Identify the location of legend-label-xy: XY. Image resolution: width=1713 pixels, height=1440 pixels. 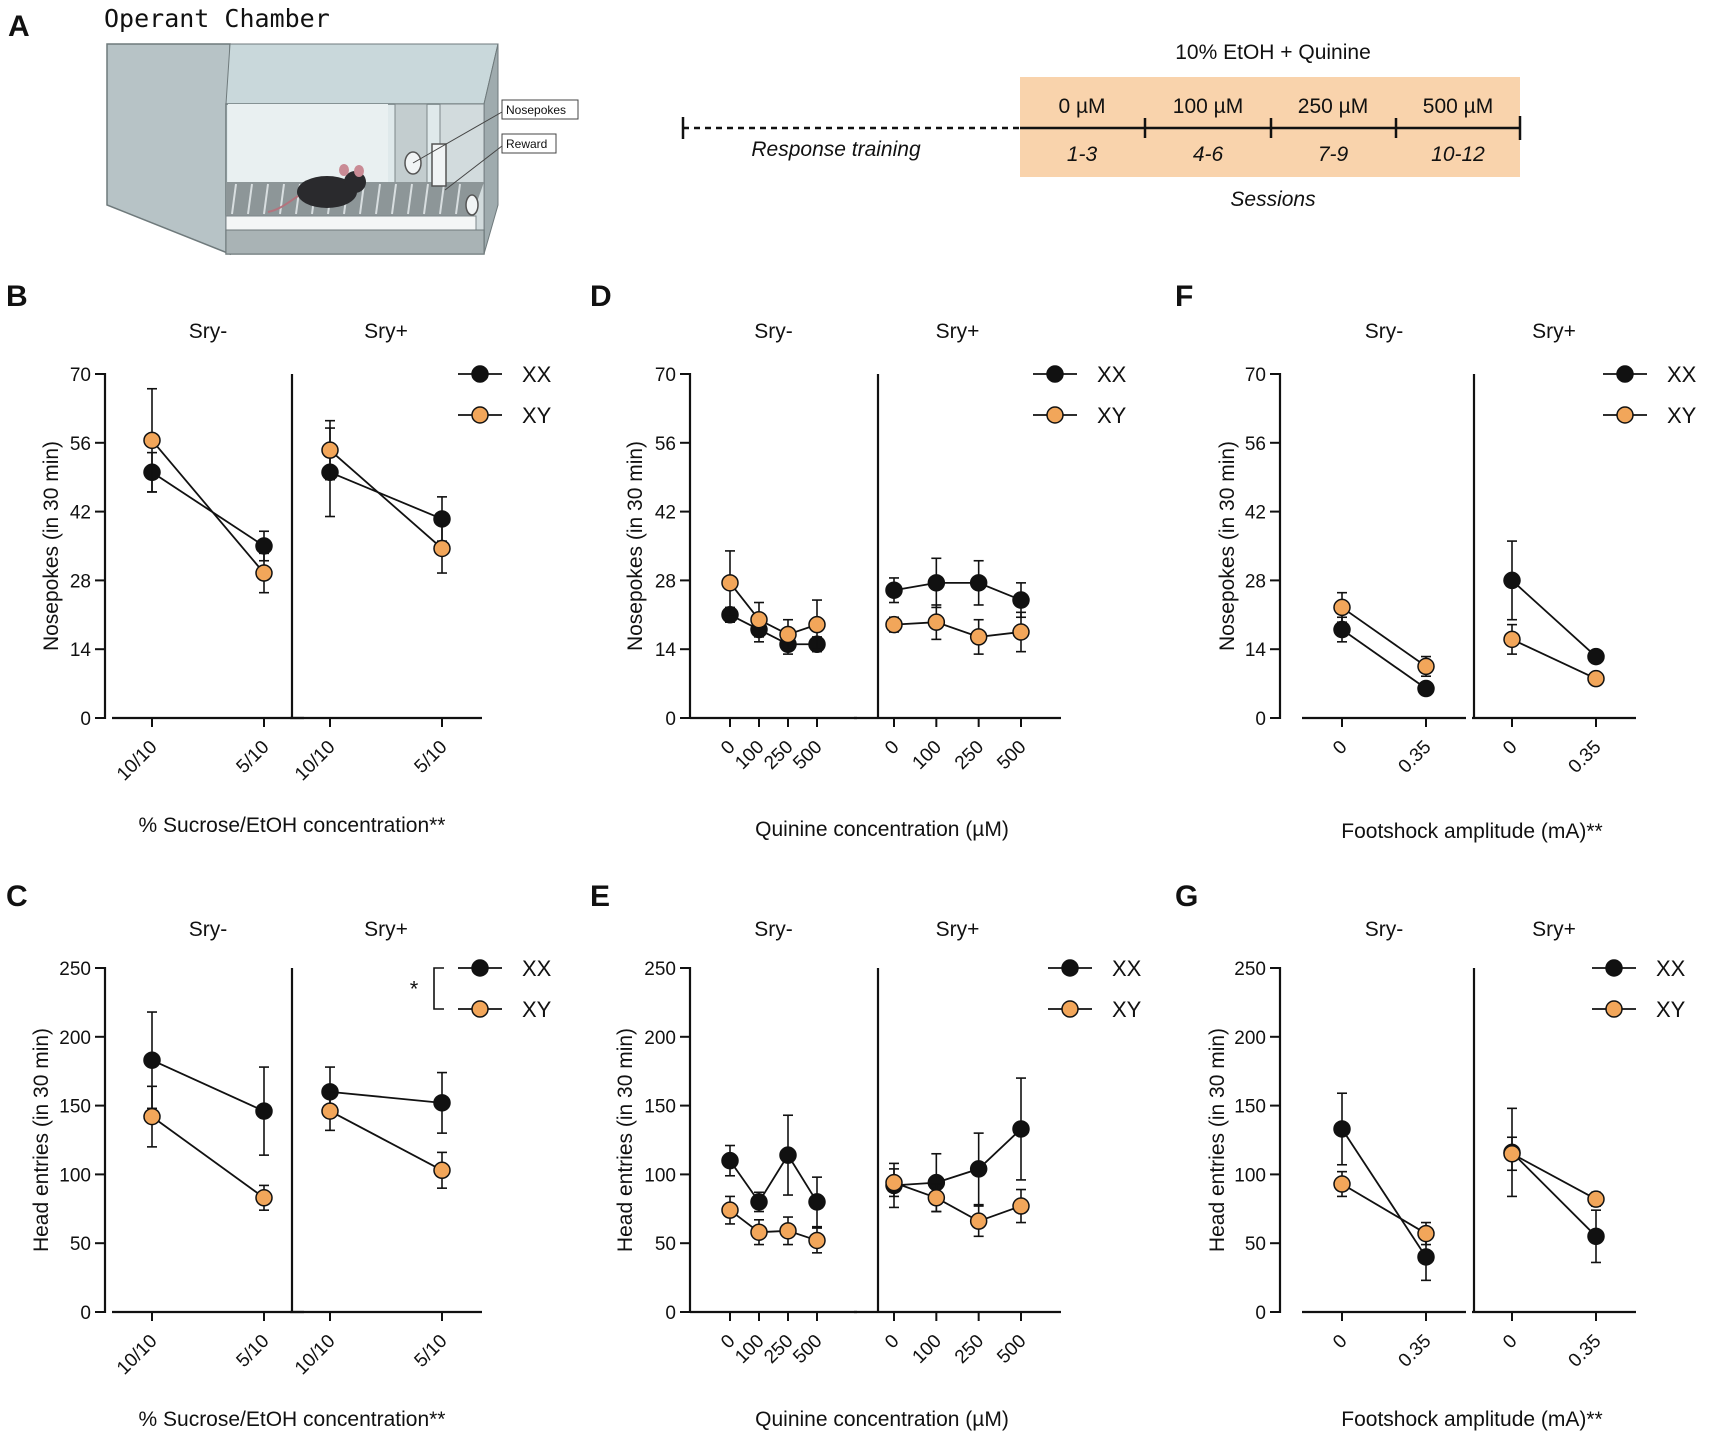
(537, 1009).